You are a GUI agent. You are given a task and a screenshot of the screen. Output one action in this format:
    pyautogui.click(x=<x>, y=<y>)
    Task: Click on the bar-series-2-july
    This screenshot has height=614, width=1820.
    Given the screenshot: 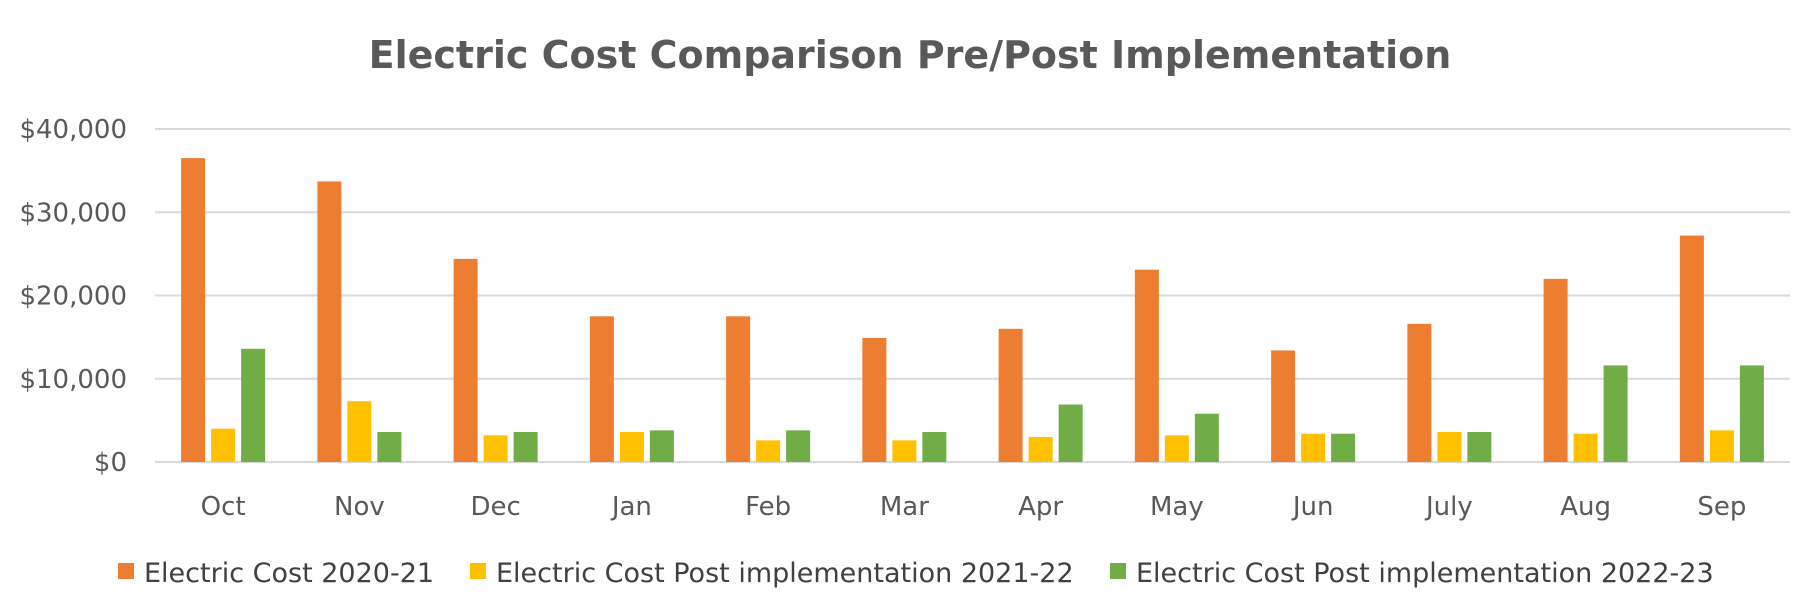 What is the action you would take?
    pyautogui.click(x=1449, y=447)
    